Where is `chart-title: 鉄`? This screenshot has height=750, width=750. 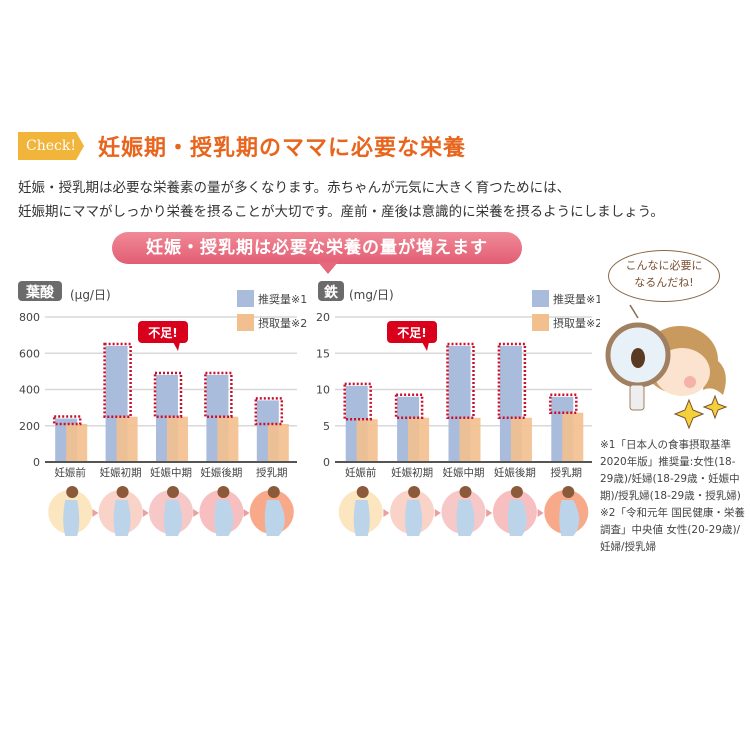 chart-title: 鉄 is located at coordinates (331, 292).